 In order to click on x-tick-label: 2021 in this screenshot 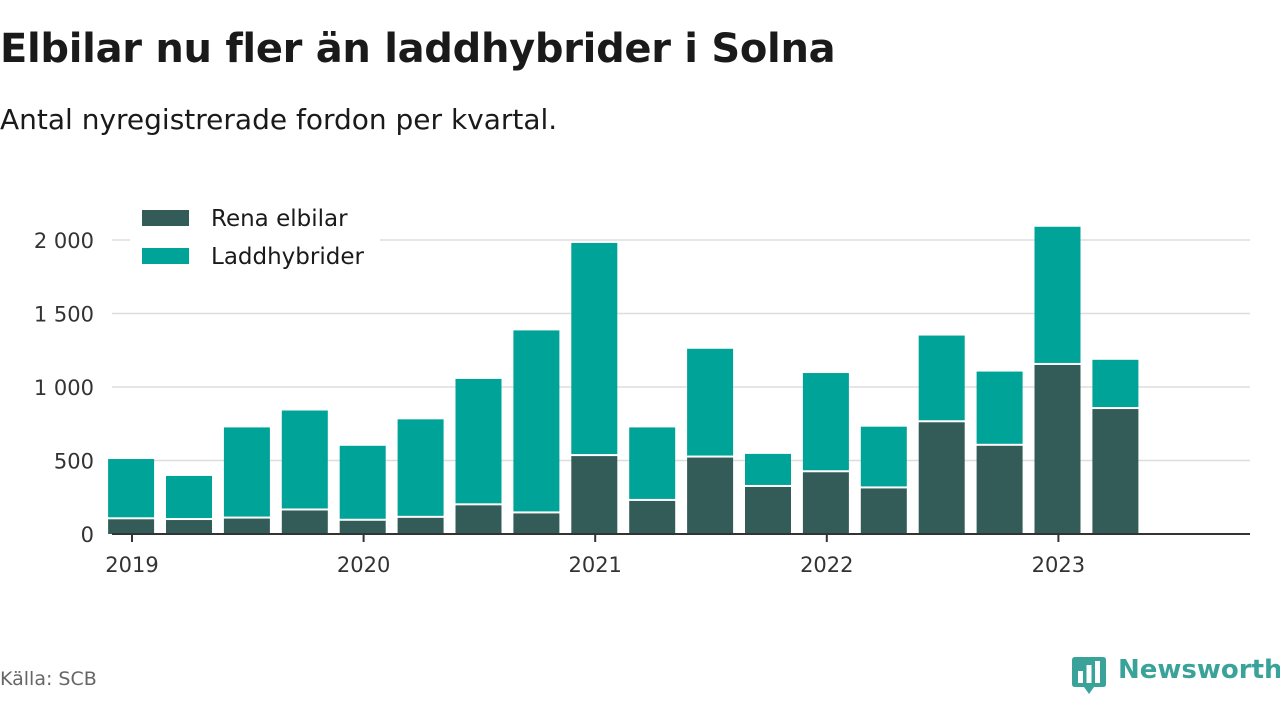, I will do `click(594, 565)`.